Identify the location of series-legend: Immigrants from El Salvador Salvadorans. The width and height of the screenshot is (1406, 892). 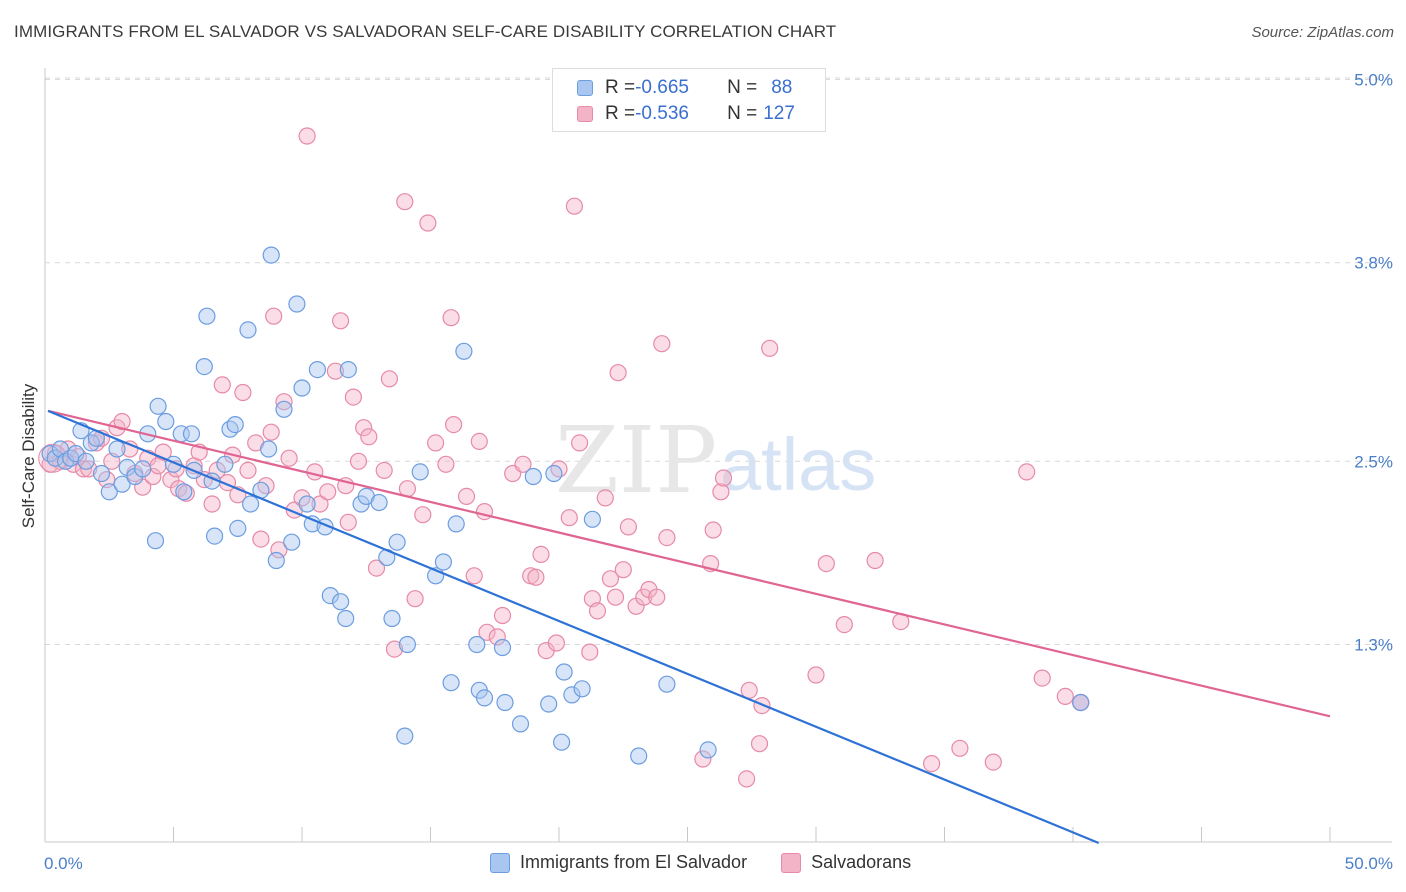
(717, 862).